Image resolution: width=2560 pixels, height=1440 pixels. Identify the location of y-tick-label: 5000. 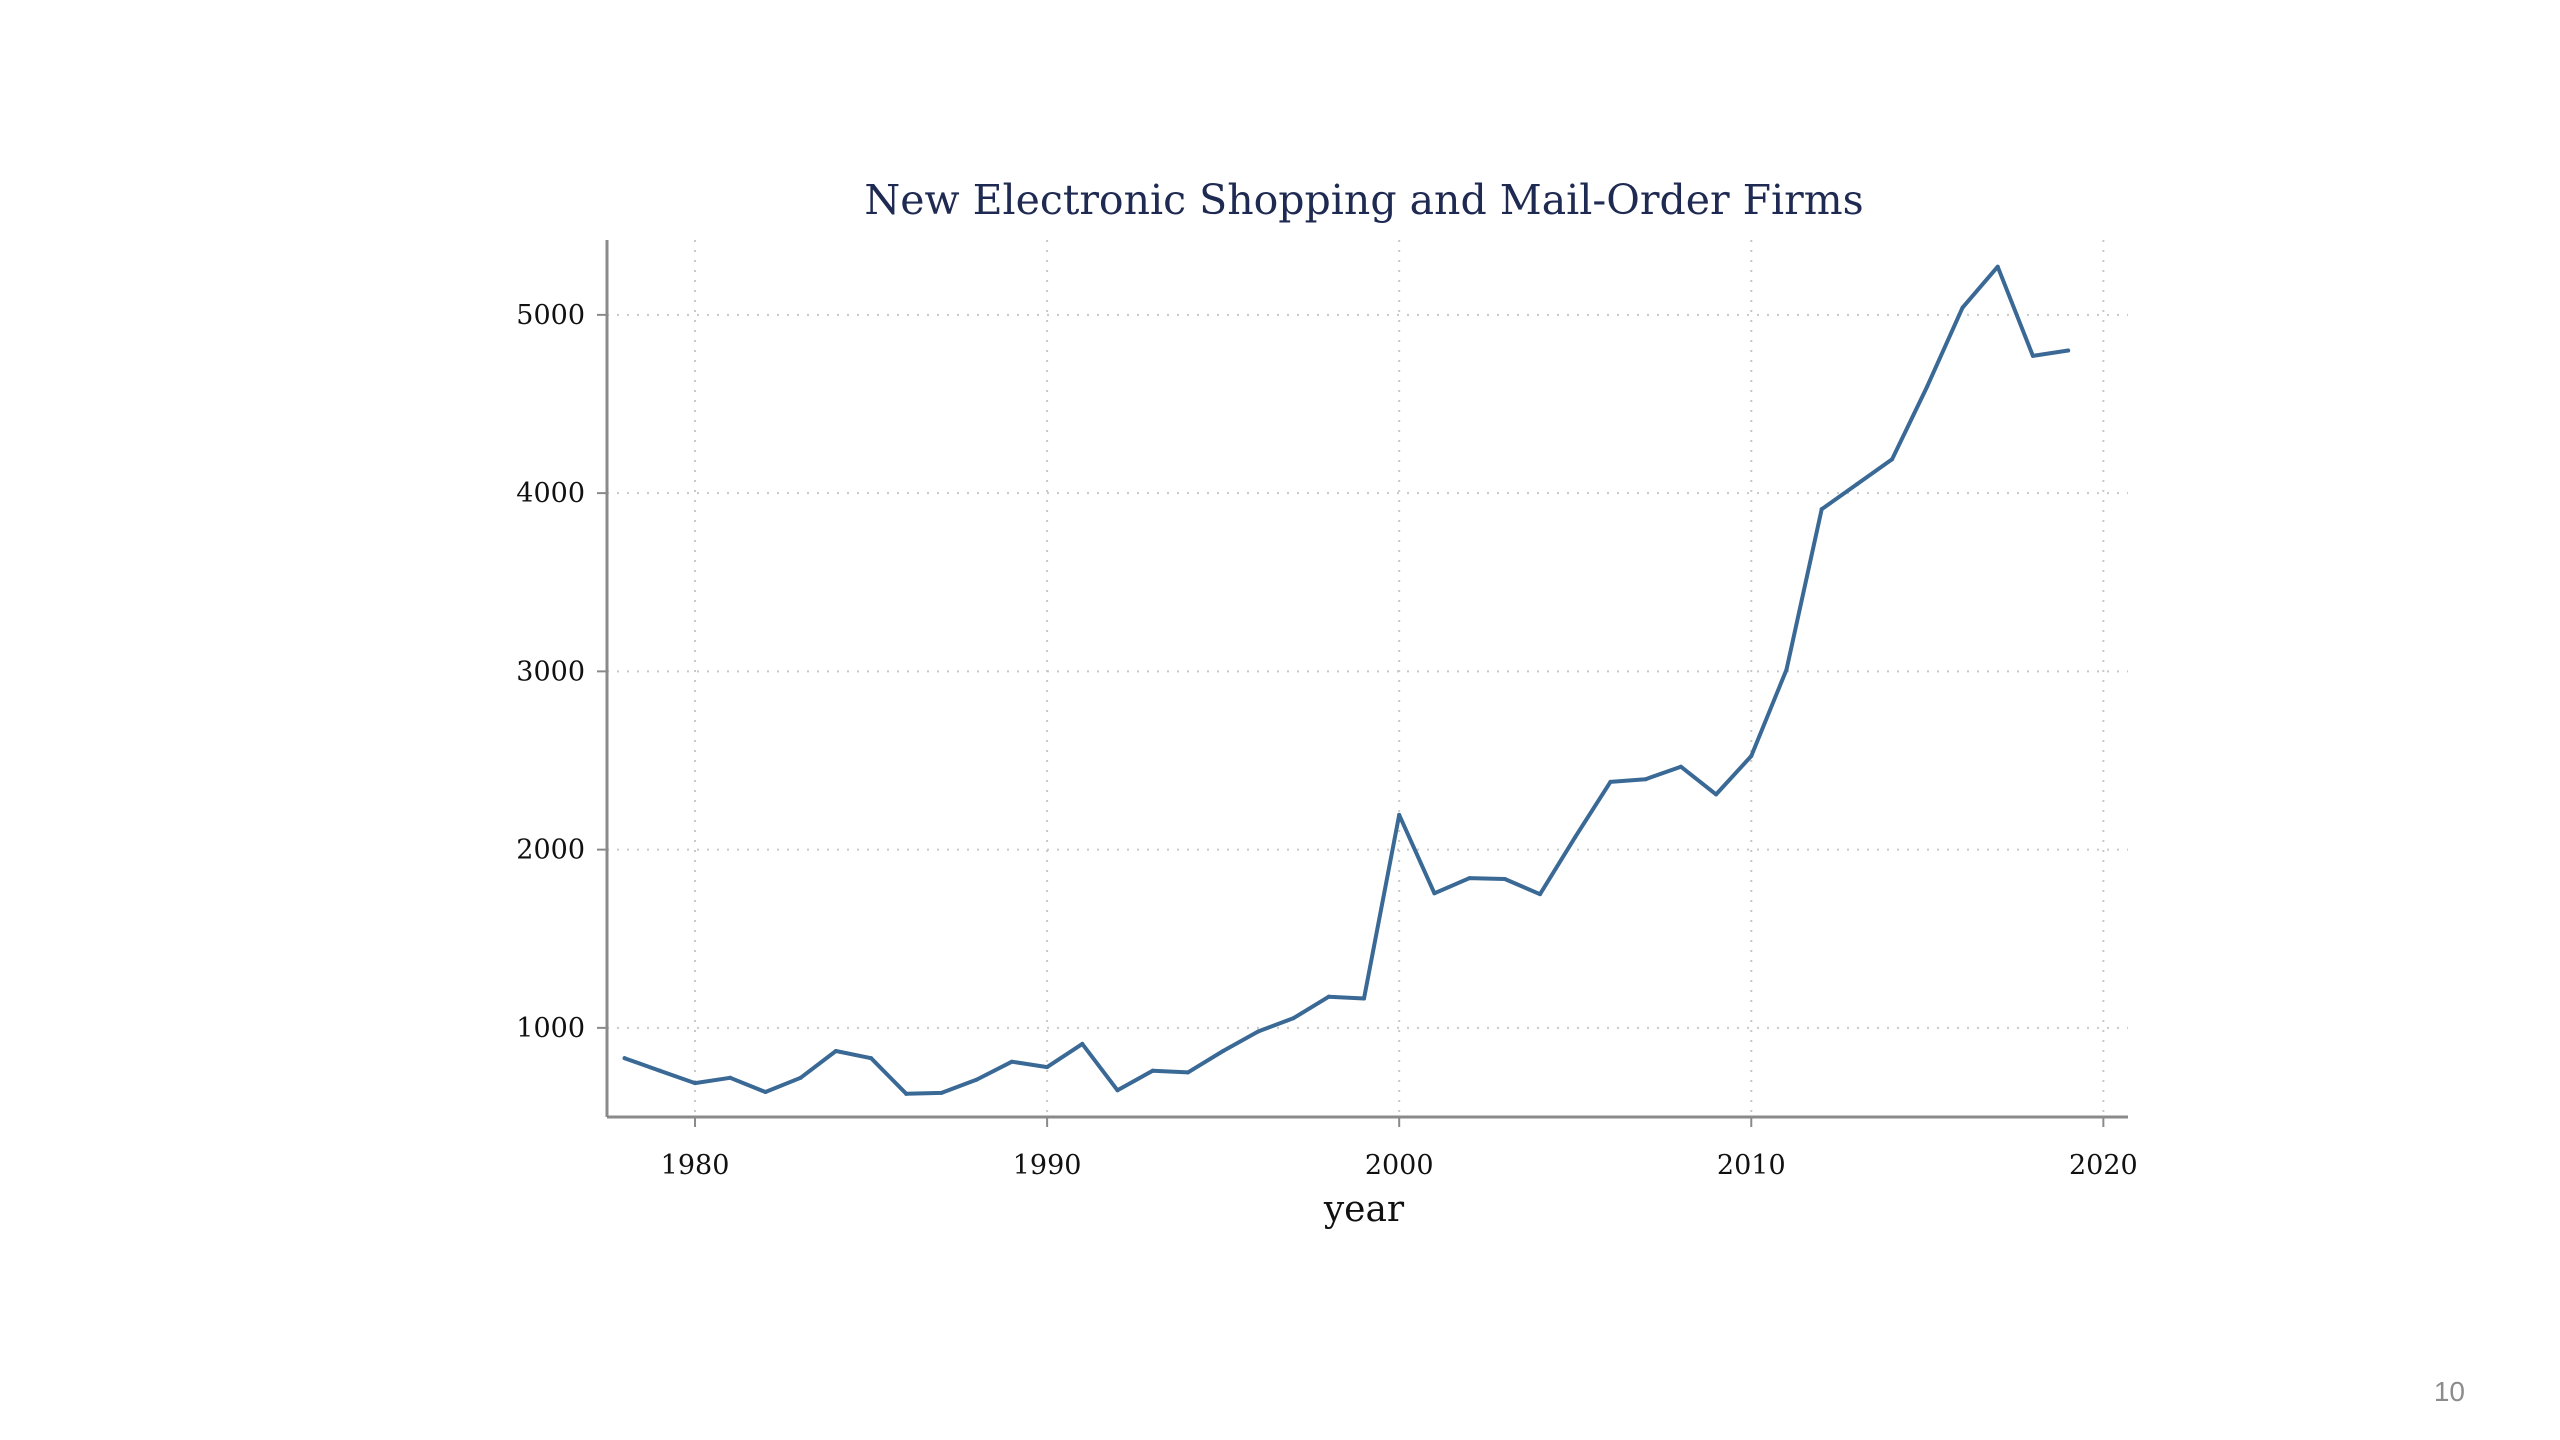
(550, 315).